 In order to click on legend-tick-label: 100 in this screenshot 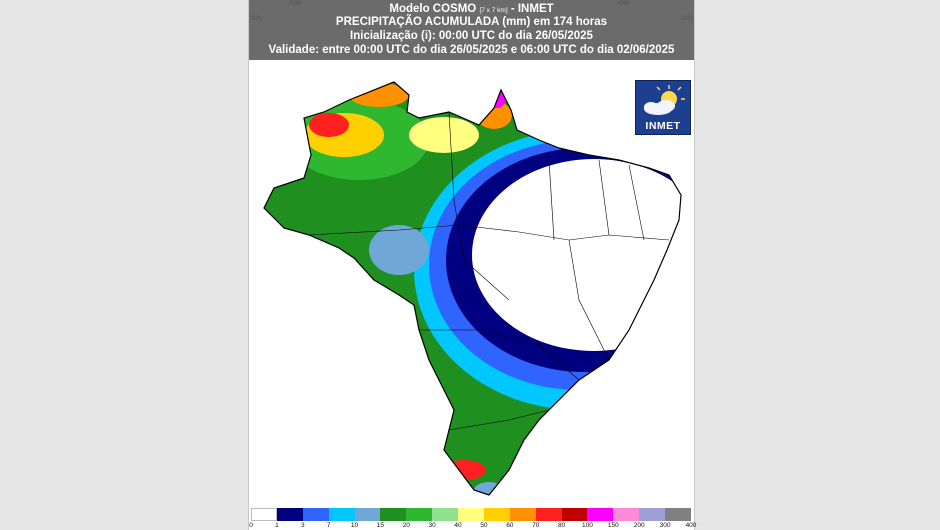, I will do `click(587, 525)`.